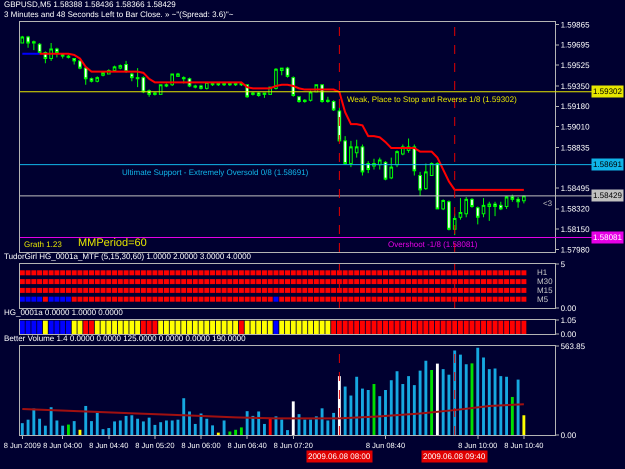 This screenshot has height=469, width=625. What do you see at coordinates (548, 203) in the screenshot?
I see `annotation: <3` at bounding box center [548, 203].